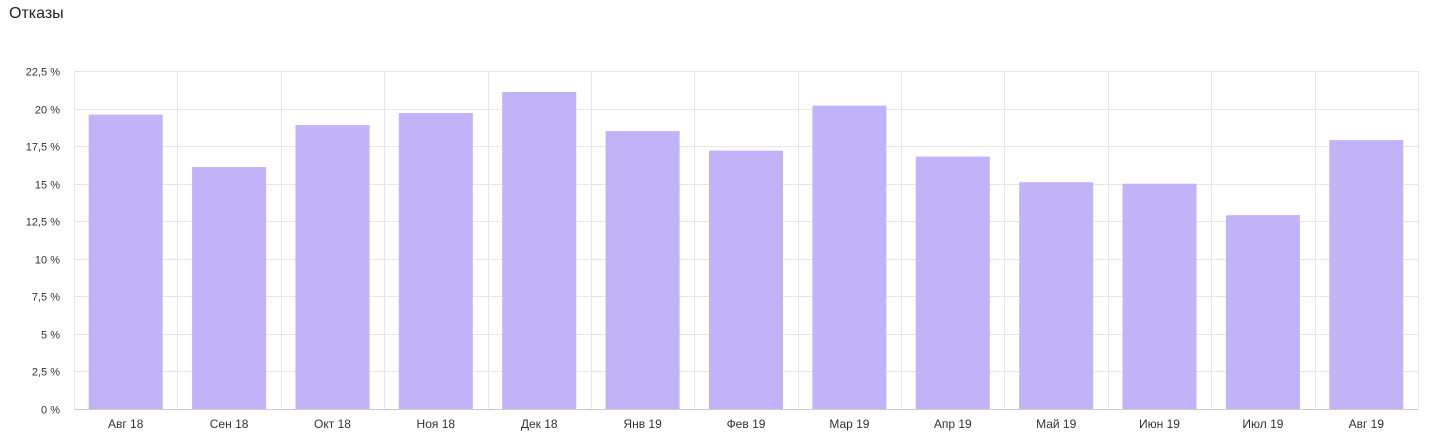 The height and width of the screenshot is (447, 1433). I want to click on x-tick-label: Дек 18, so click(539, 424).